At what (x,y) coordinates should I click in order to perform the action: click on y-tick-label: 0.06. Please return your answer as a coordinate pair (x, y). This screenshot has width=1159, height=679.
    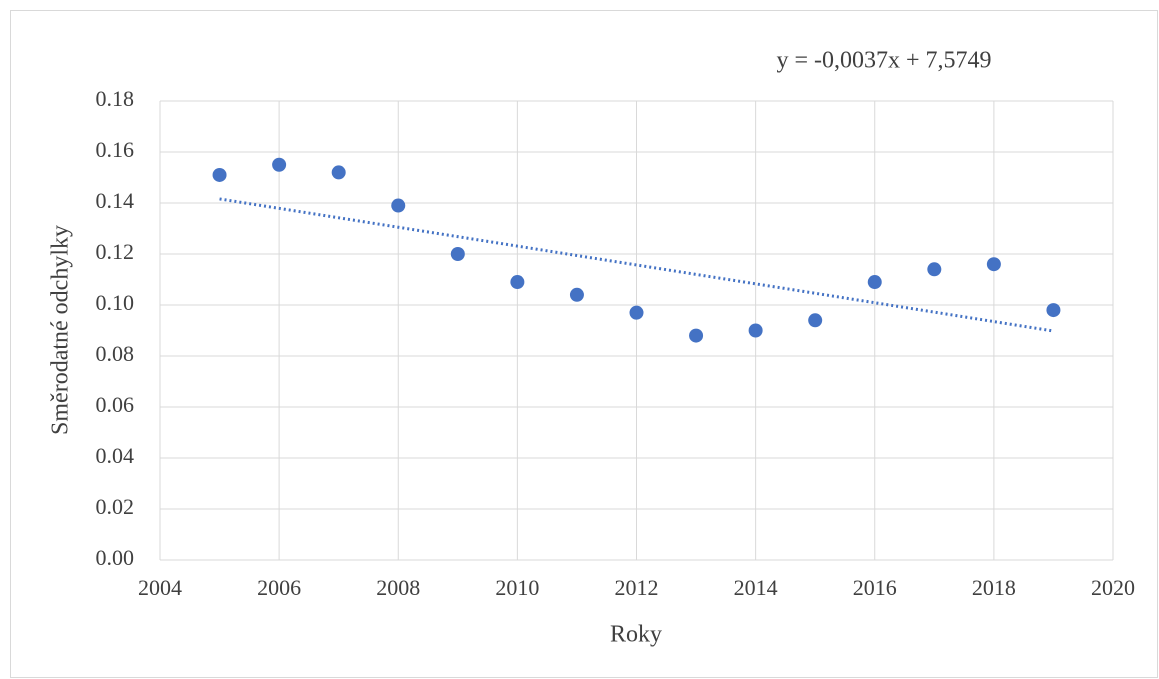
    Looking at the image, I should click on (115, 404).